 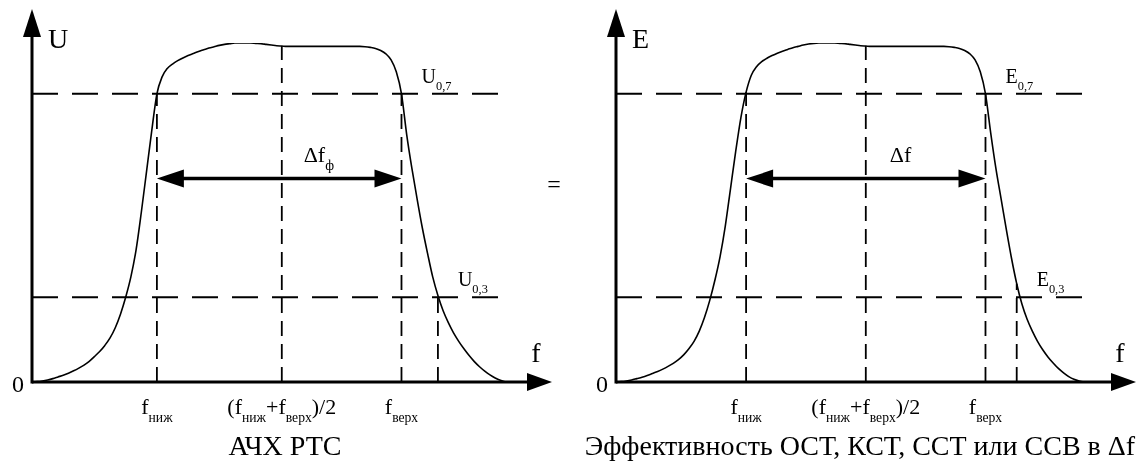 I want to click on text: Эффективность ОСТ, КСТ, ССТ или ССВ в Δf, so click(x=860, y=445).